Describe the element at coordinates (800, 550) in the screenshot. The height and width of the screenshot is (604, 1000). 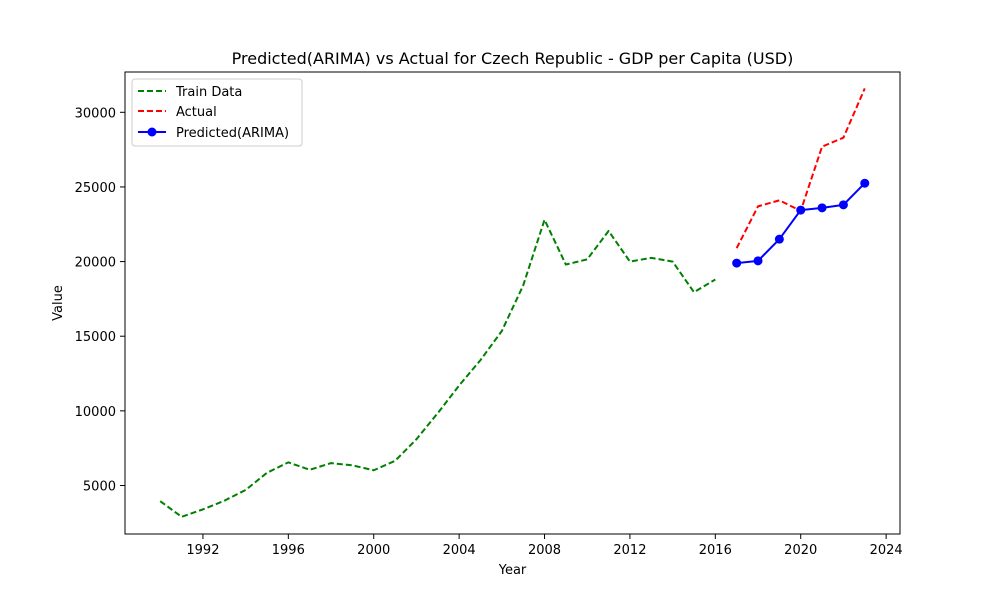
I see `x-tick-label-2020: 2020` at that location.